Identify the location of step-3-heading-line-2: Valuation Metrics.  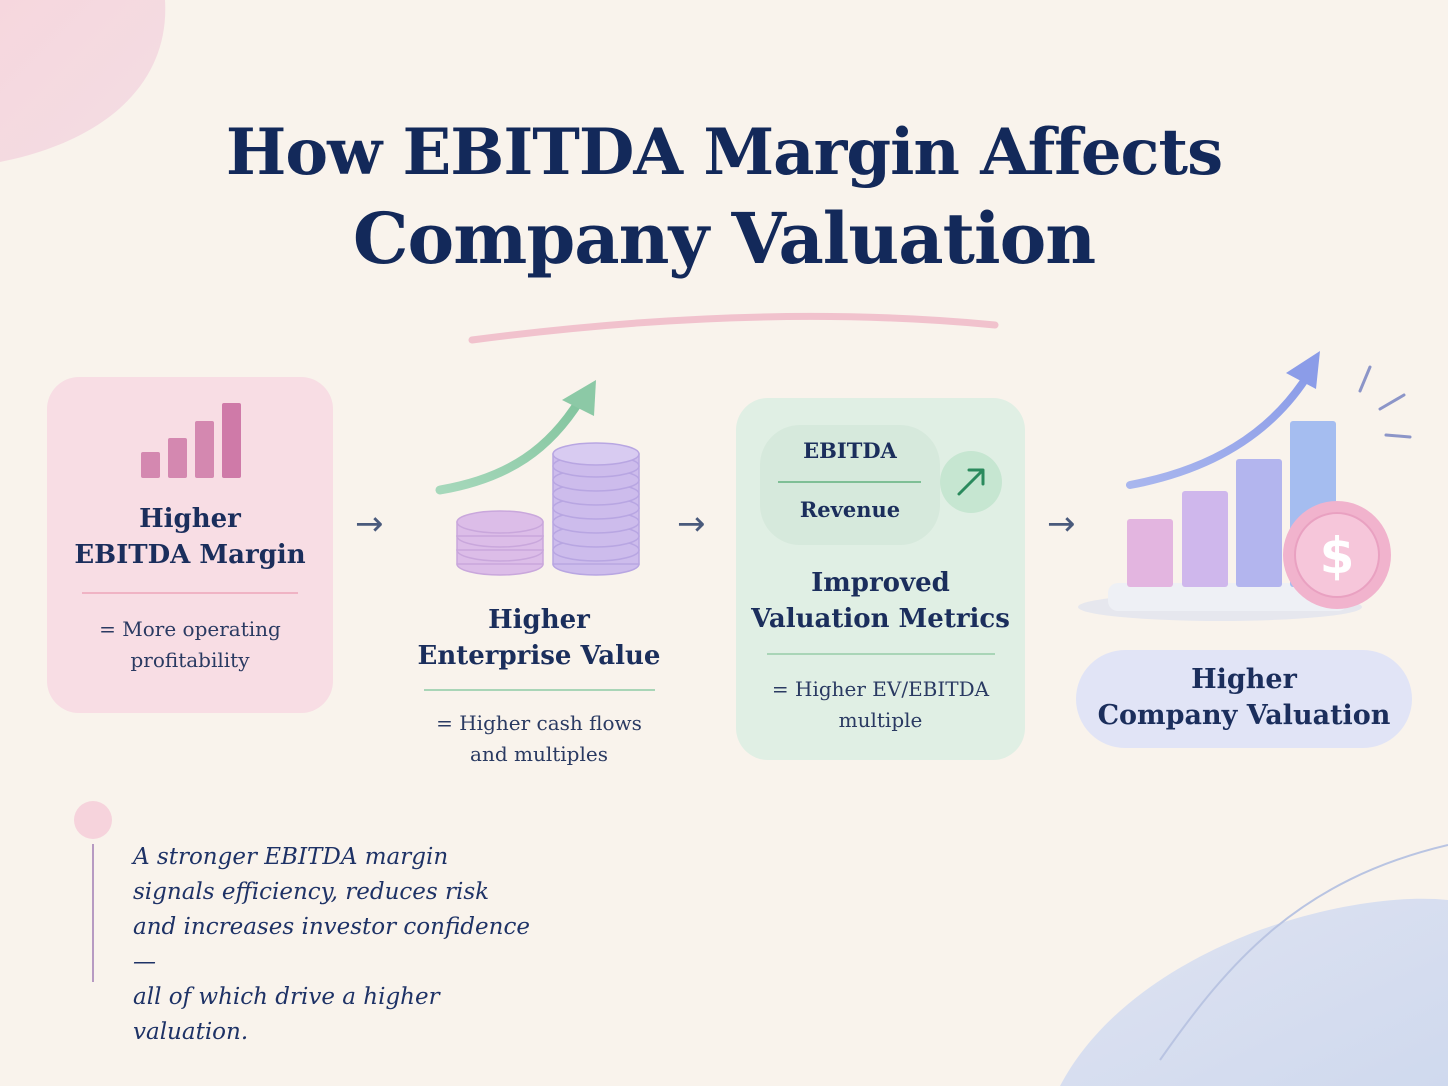
(880, 619).